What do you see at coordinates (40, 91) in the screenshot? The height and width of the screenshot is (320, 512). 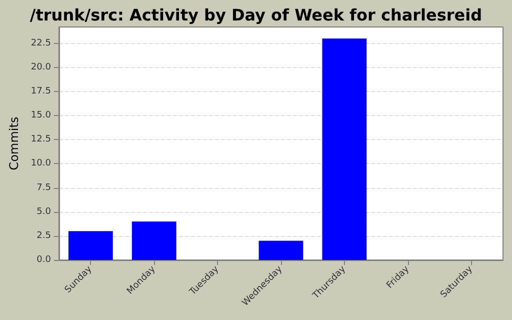 I see `y-tick-label: 17.5` at bounding box center [40, 91].